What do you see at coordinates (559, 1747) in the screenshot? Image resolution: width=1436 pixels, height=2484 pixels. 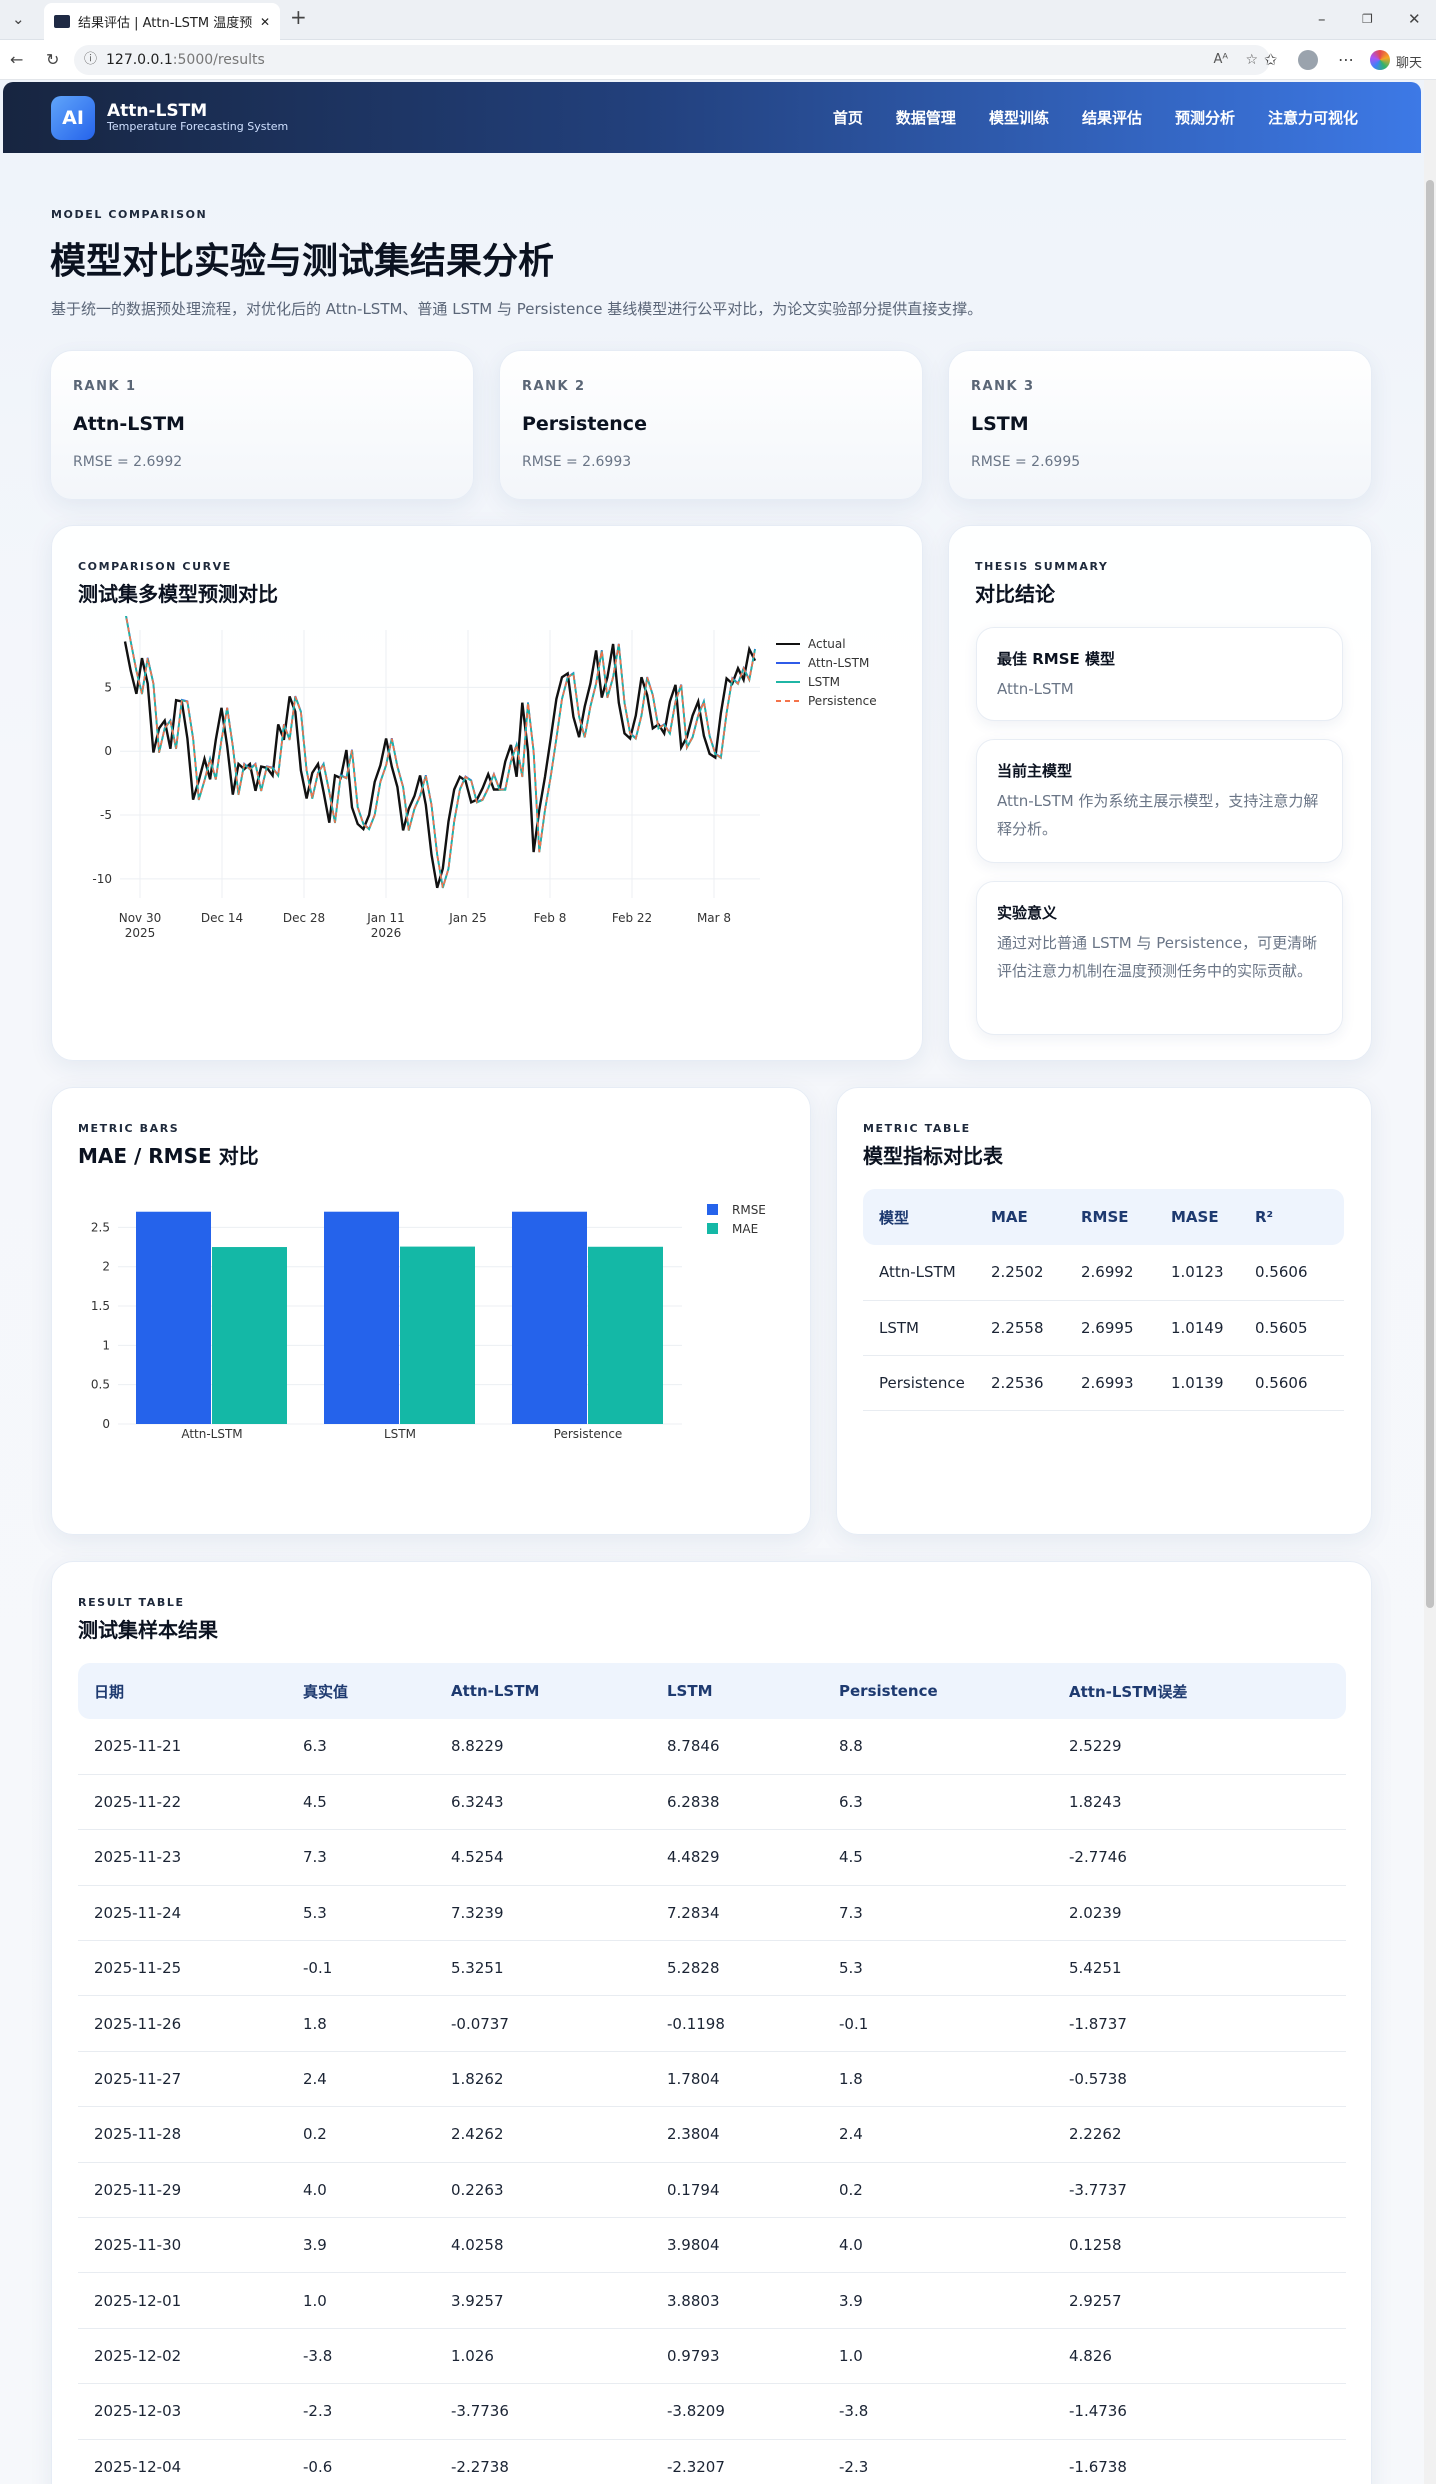 I see `cell: 8.8229` at bounding box center [559, 1747].